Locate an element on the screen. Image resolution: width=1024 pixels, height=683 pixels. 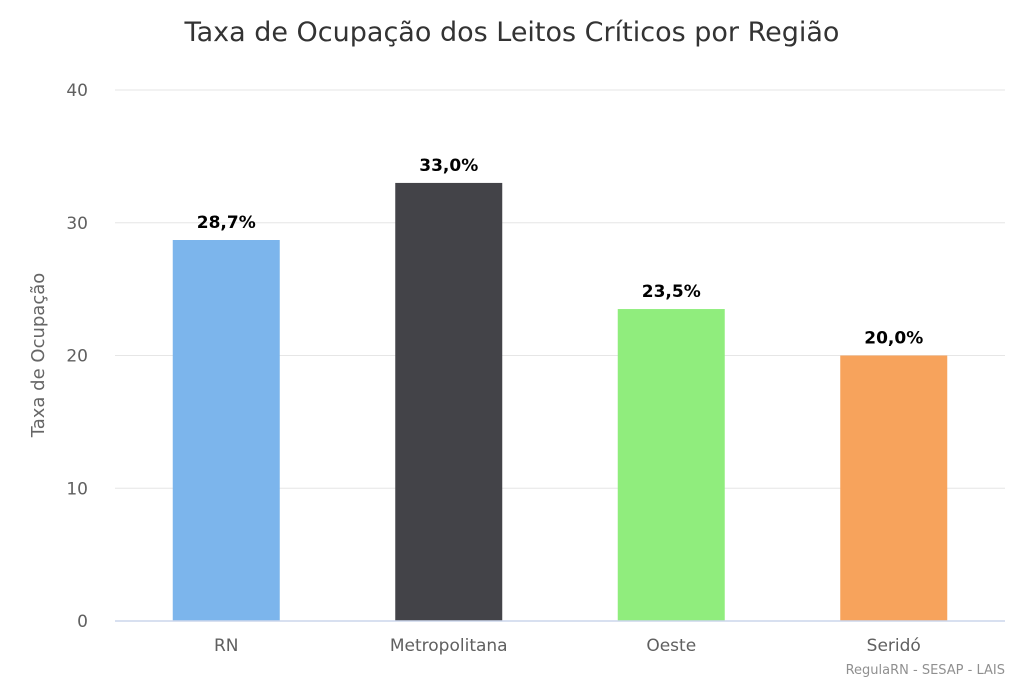
data-label: 33,0% is located at coordinates (448, 166).